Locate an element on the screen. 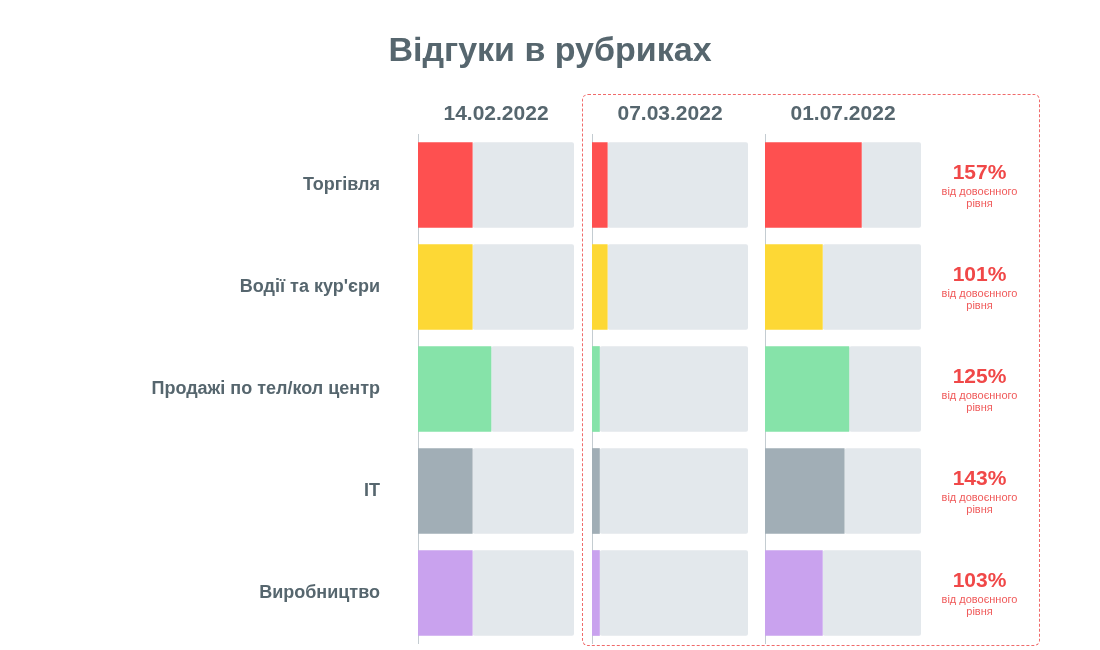 Image resolution: width=1100 pixels, height=650 pixels. y-tick-label: Продажі по тел/кол центр is located at coordinates (265, 387).